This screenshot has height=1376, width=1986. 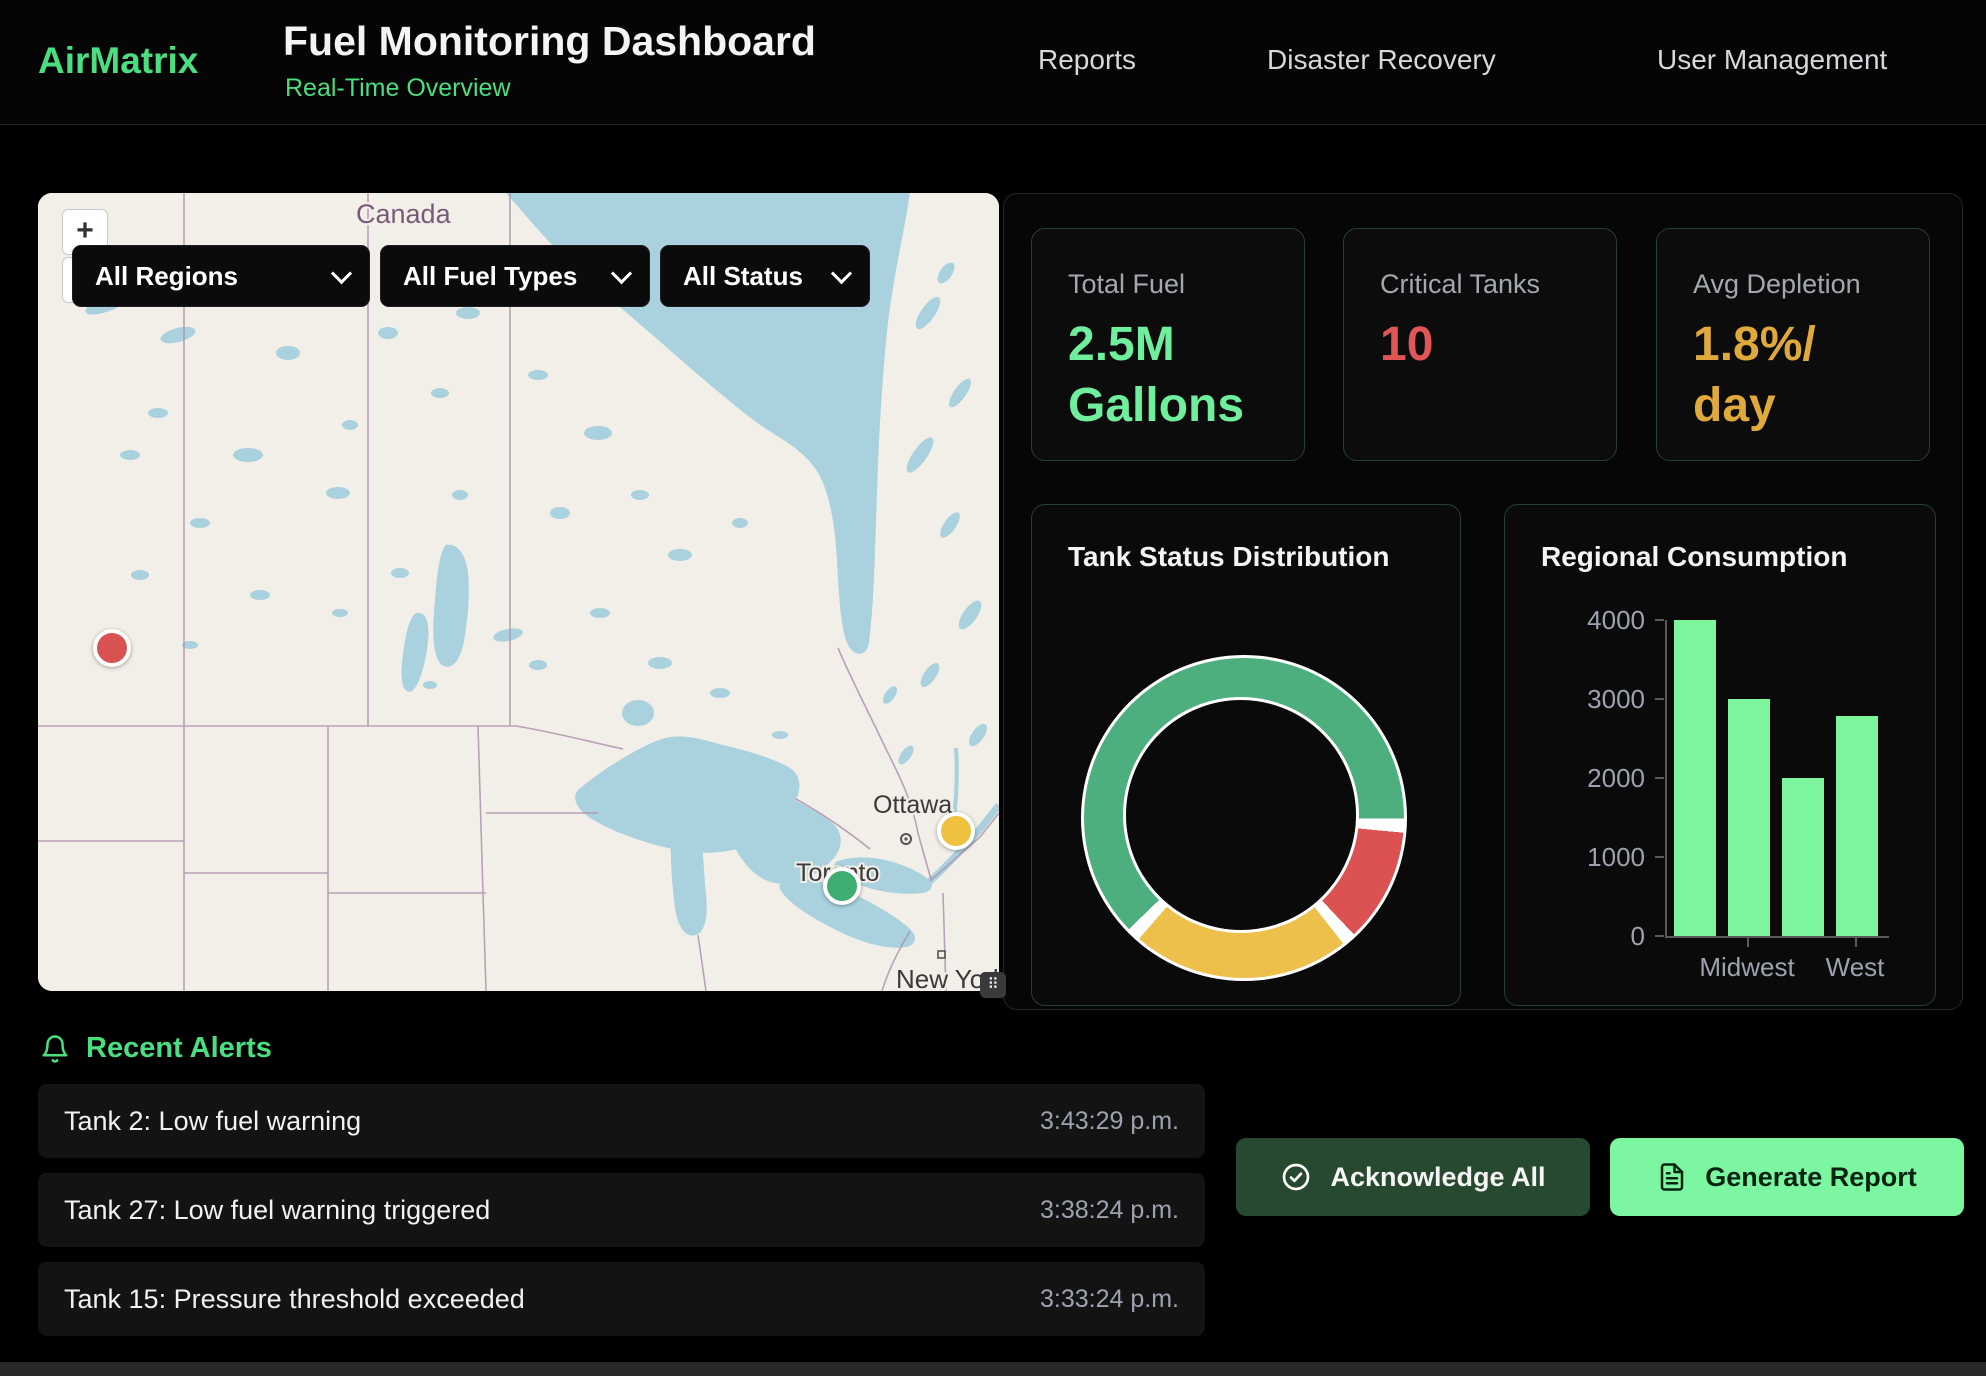 I want to click on y-axis-tick: 0, so click(x=1637, y=936).